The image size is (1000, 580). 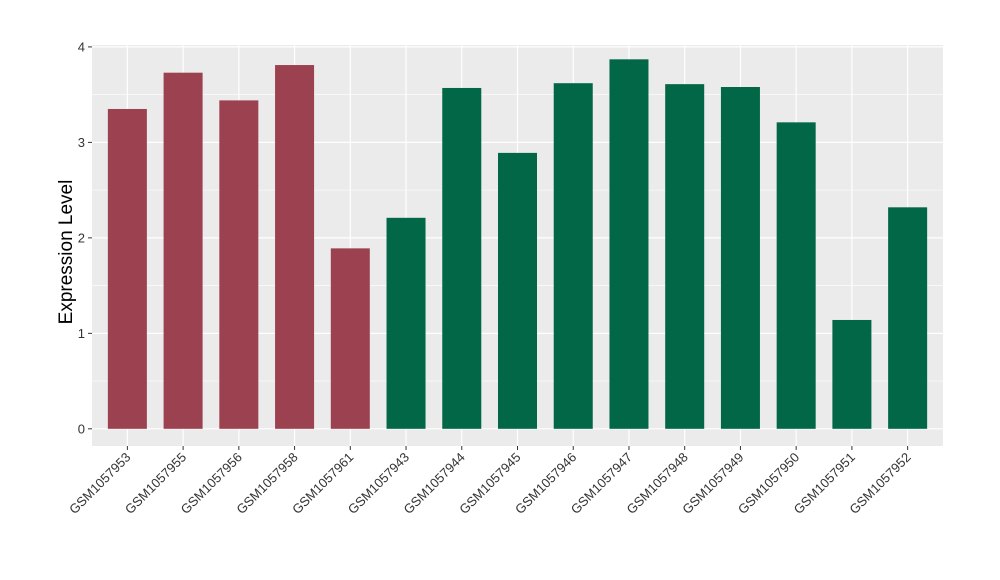 I want to click on bar-GSM1057947, so click(x=629, y=244).